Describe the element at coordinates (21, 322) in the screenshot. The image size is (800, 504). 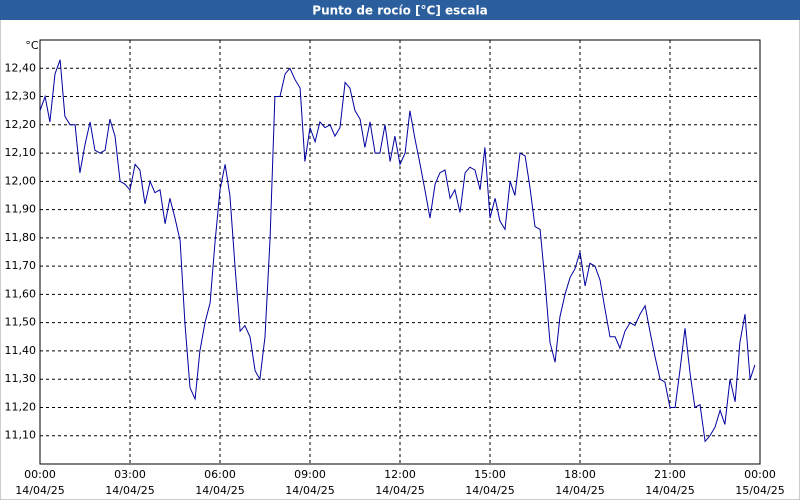
I see `y-tick-label: 11,50` at that location.